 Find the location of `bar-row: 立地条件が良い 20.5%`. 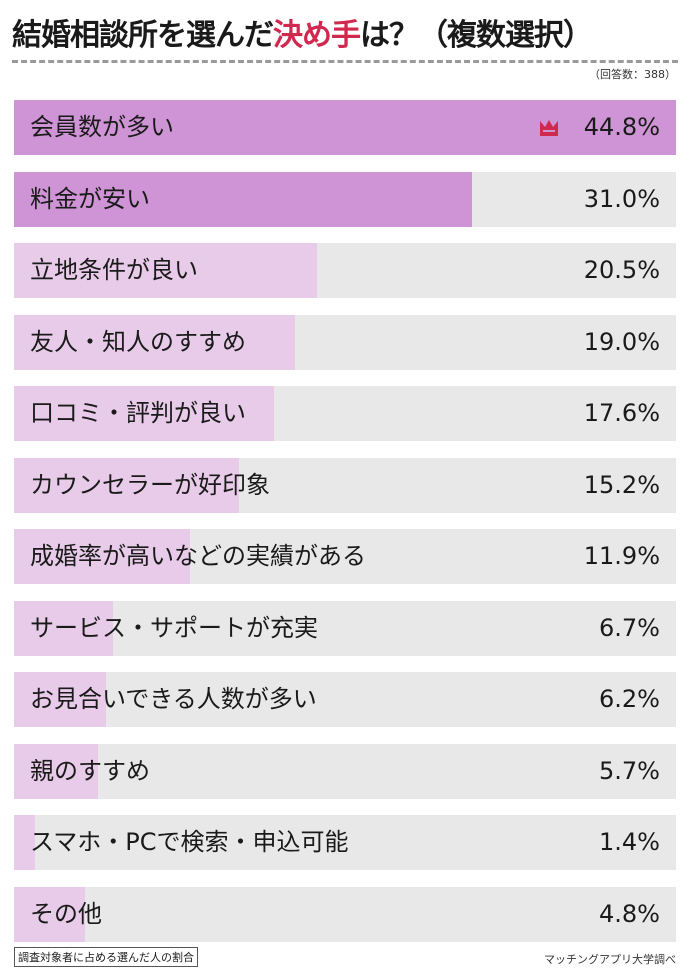

bar-row: 立地条件が良い 20.5% is located at coordinates (345, 270).